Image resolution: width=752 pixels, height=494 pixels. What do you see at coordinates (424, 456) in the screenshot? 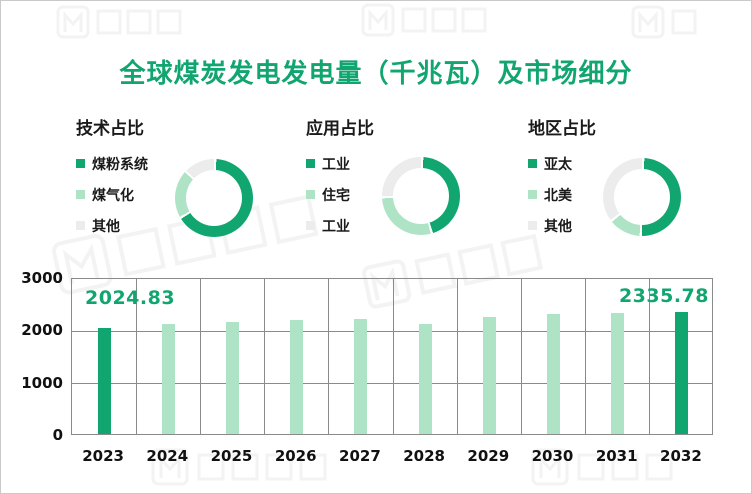
I see `x-tick-label-2028: 2028` at bounding box center [424, 456].